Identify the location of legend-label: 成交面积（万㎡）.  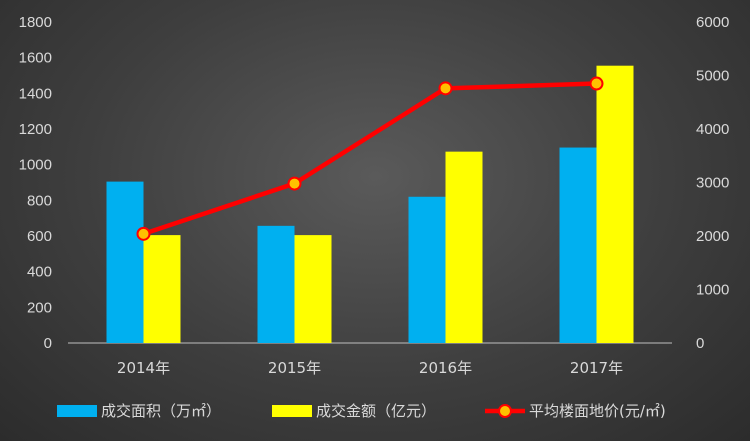
(161, 411).